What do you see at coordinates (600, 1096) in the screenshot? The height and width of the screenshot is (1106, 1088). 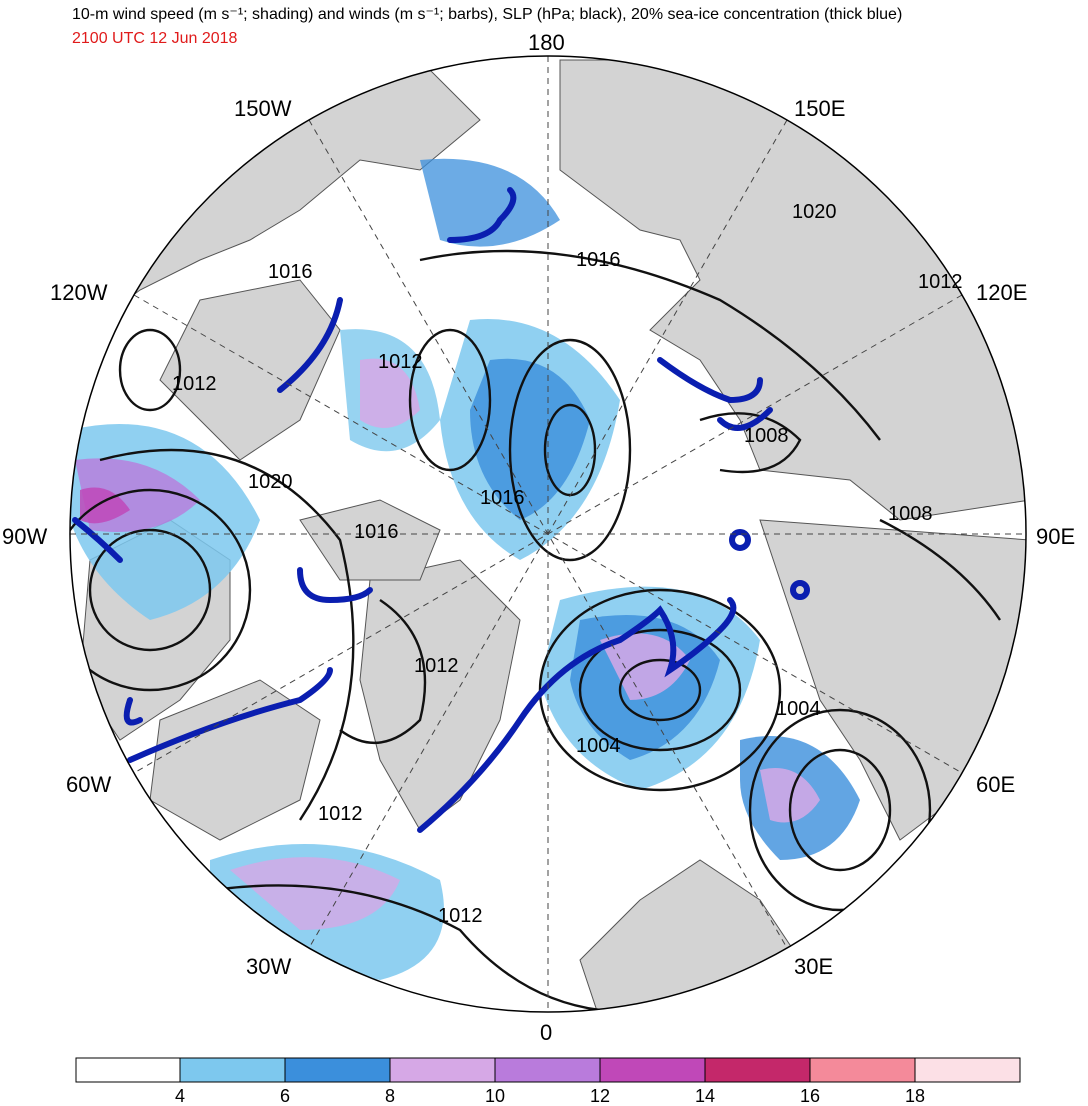 I see `colorbar-tick-label: 12` at bounding box center [600, 1096].